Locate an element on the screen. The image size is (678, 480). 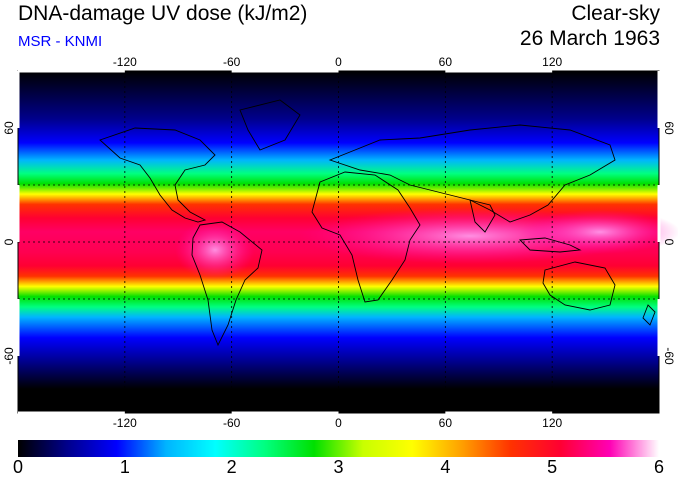
indonesia-outline is located at coordinates (550, 245).